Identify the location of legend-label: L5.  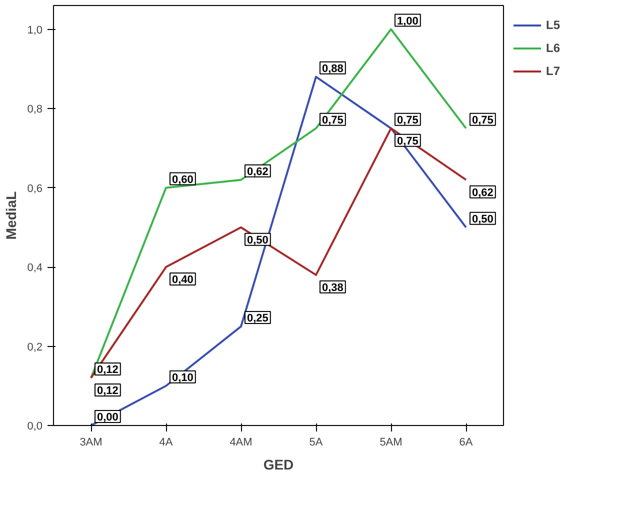
(554, 25).